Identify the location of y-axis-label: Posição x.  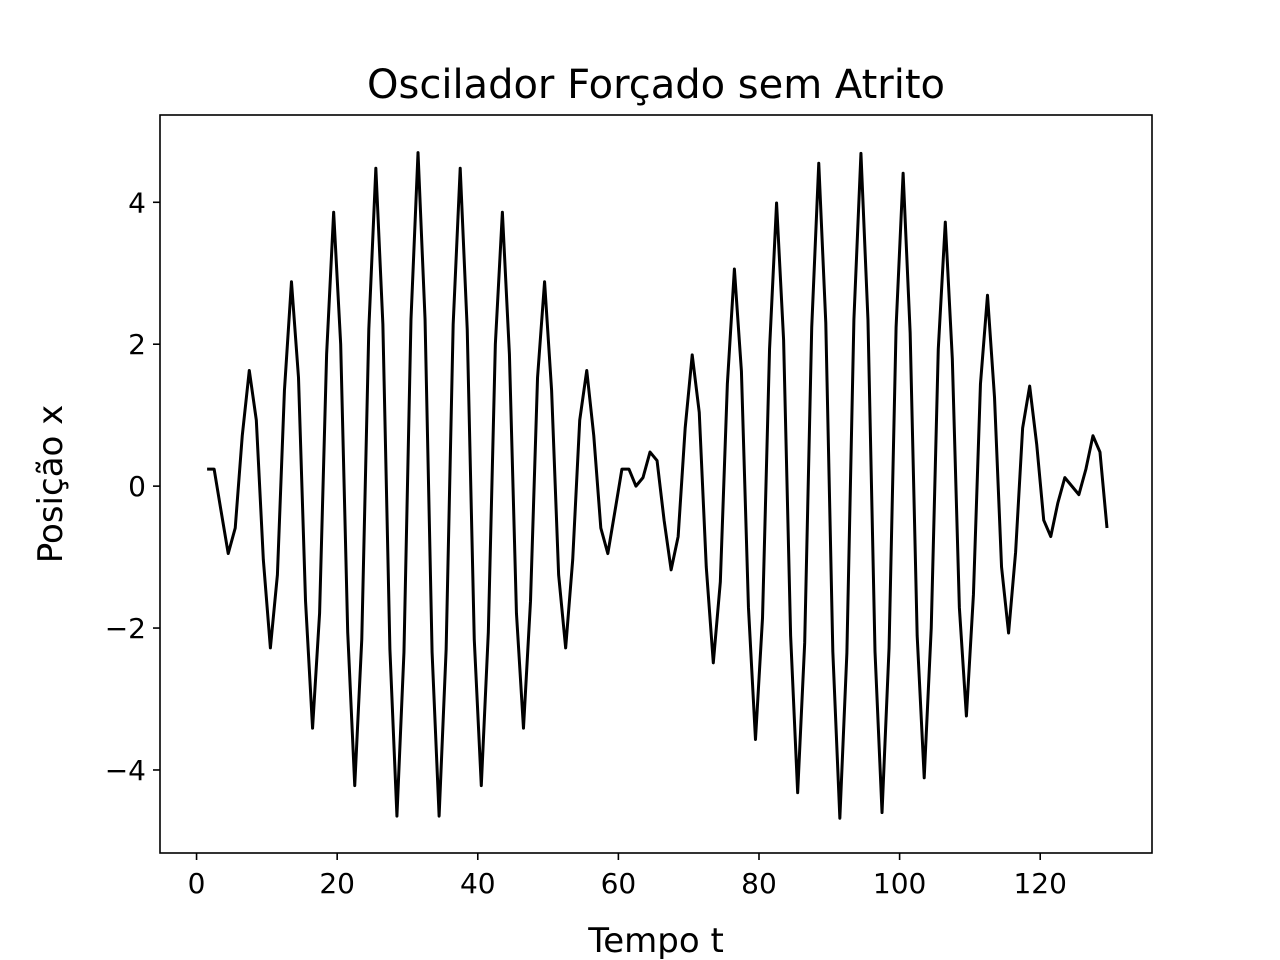
(51, 484).